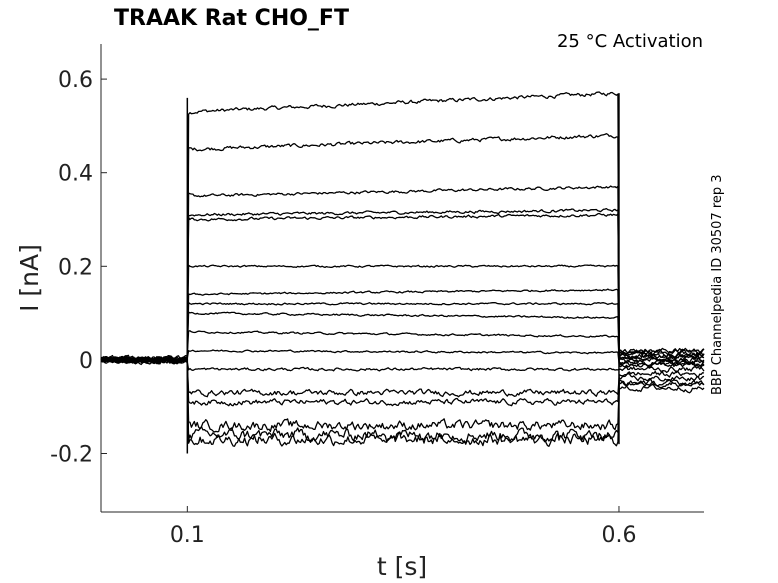 The width and height of the screenshot is (778, 583). What do you see at coordinates (717, 284) in the screenshot?
I see `side-label: BBP Channelpedia ID 30507 rep 3` at bounding box center [717, 284].